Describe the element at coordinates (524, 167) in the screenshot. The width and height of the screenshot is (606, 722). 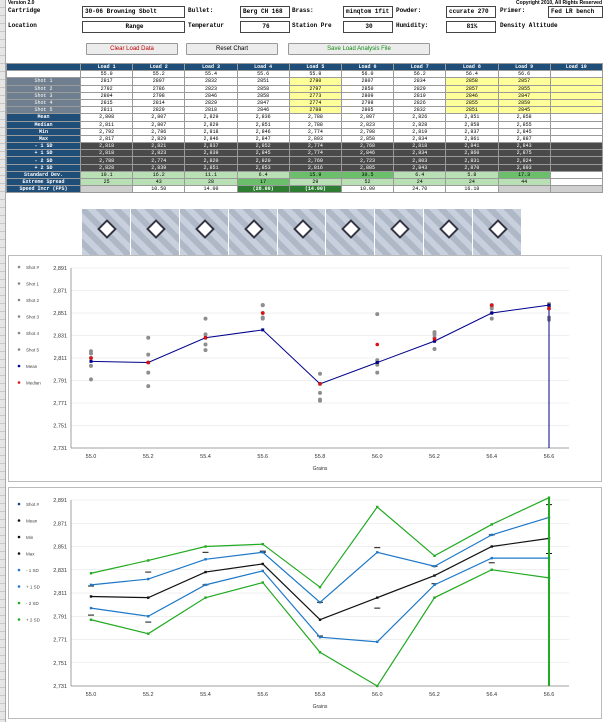
I see `grid-cell: 2,893` at that location.